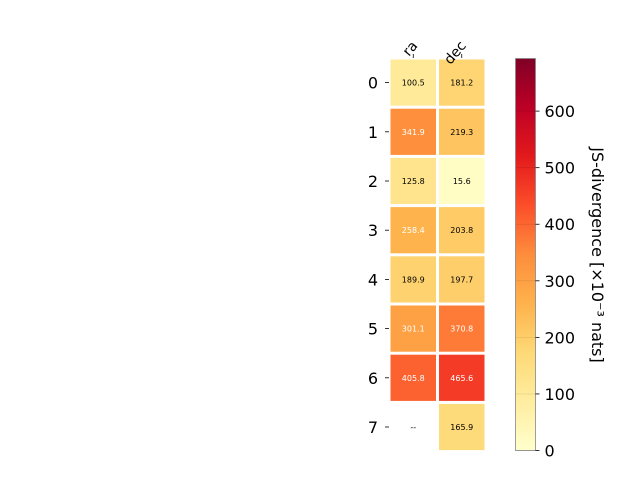  Describe the element at coordinates (560, 111) in the screenshot. I see `colorbar-tick-label: 600` at that location.